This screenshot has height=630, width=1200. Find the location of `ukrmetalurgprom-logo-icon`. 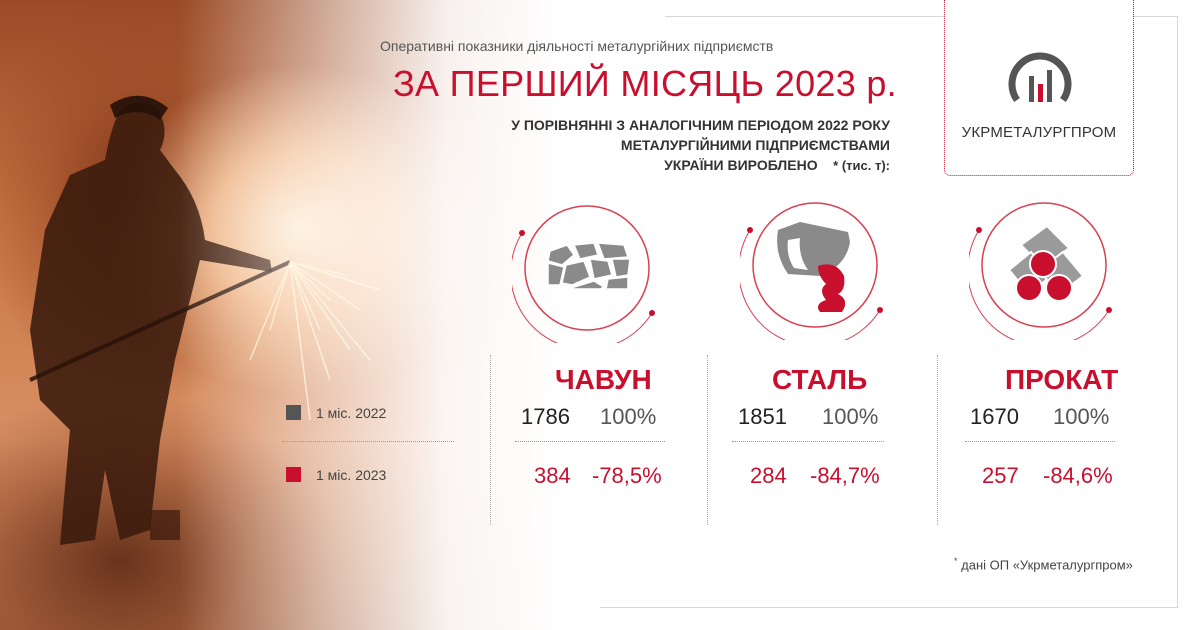

ukrmetalurgprom-logo-icon is located at coordinates (1040, 77).